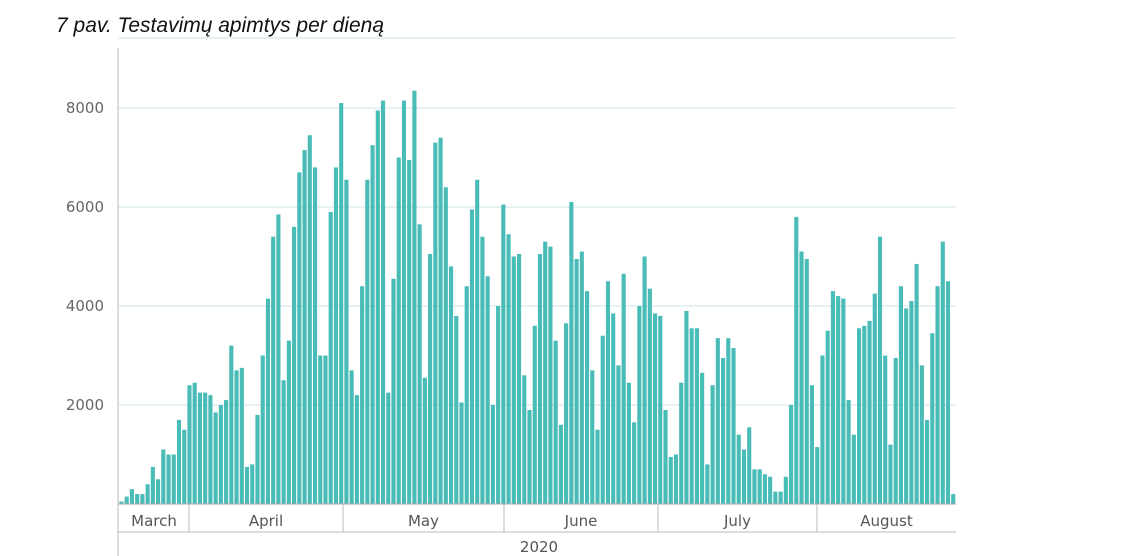  What do you see at coordinates (85, 306) in the screenshot?
I see `y-tick-label: 4000` at bounding box center [85, 306].